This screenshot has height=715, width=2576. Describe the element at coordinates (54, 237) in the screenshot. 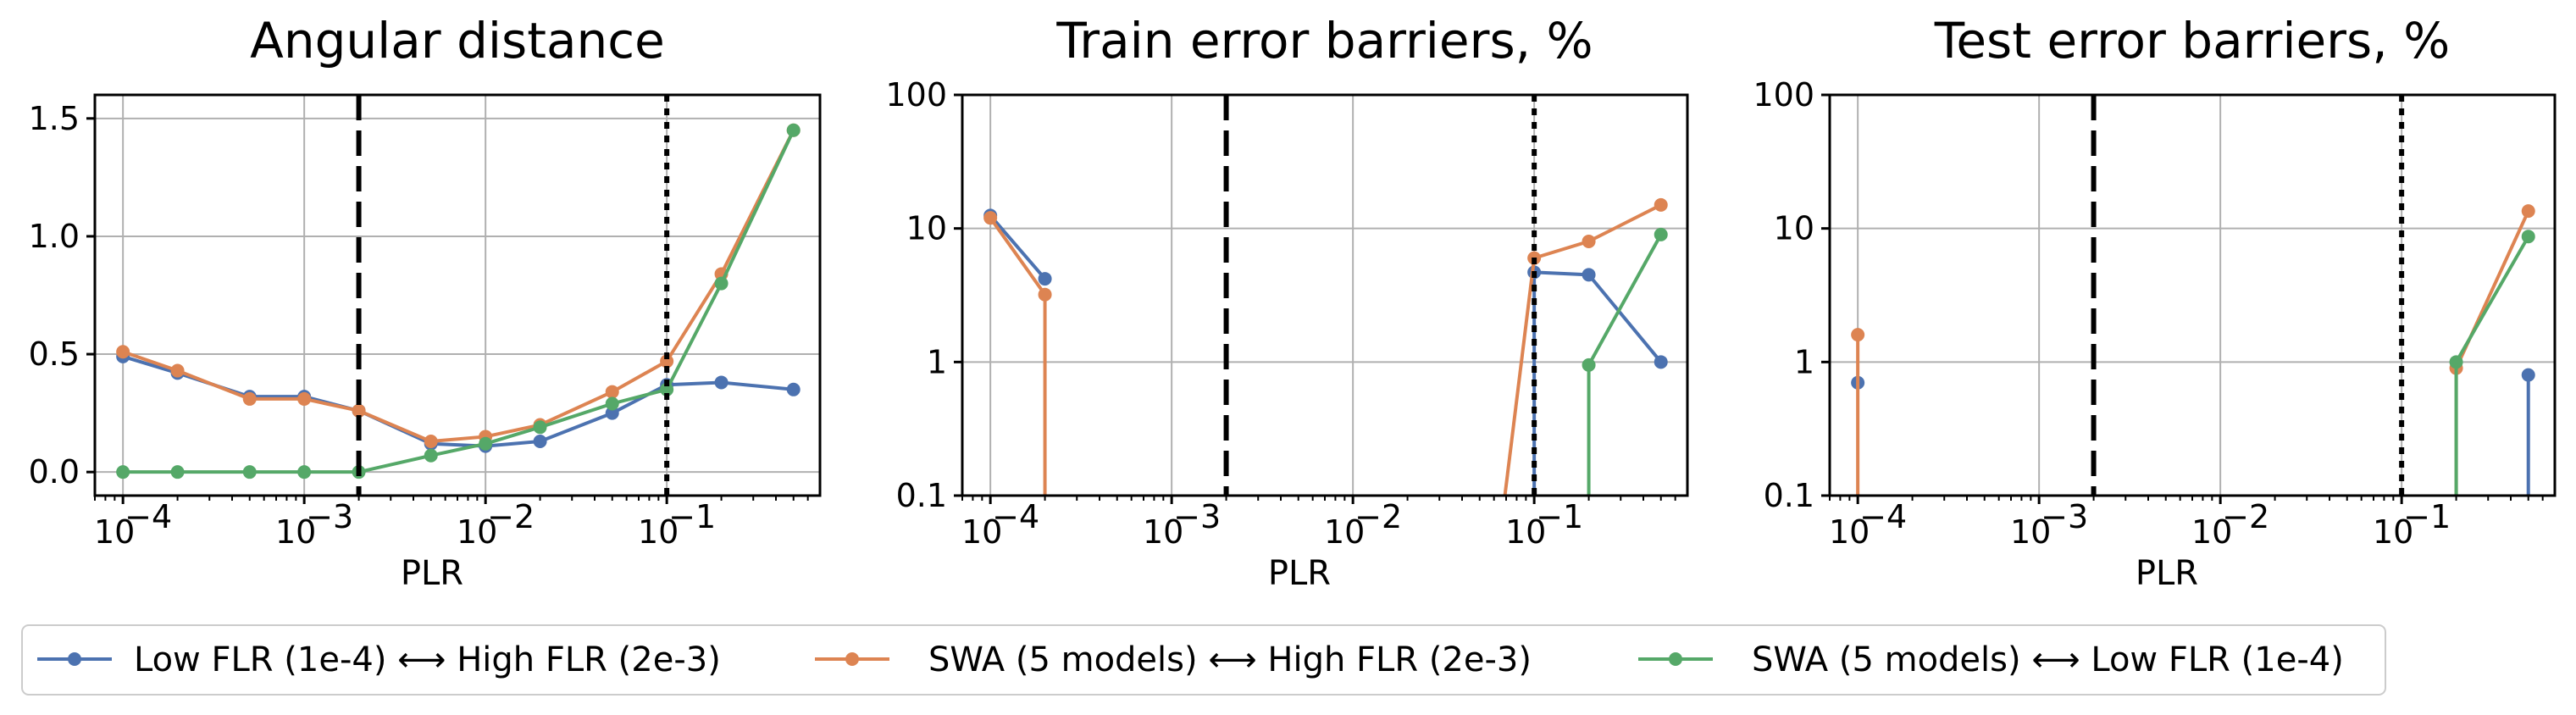

I see `y-tick-label: 1.0` at that location.